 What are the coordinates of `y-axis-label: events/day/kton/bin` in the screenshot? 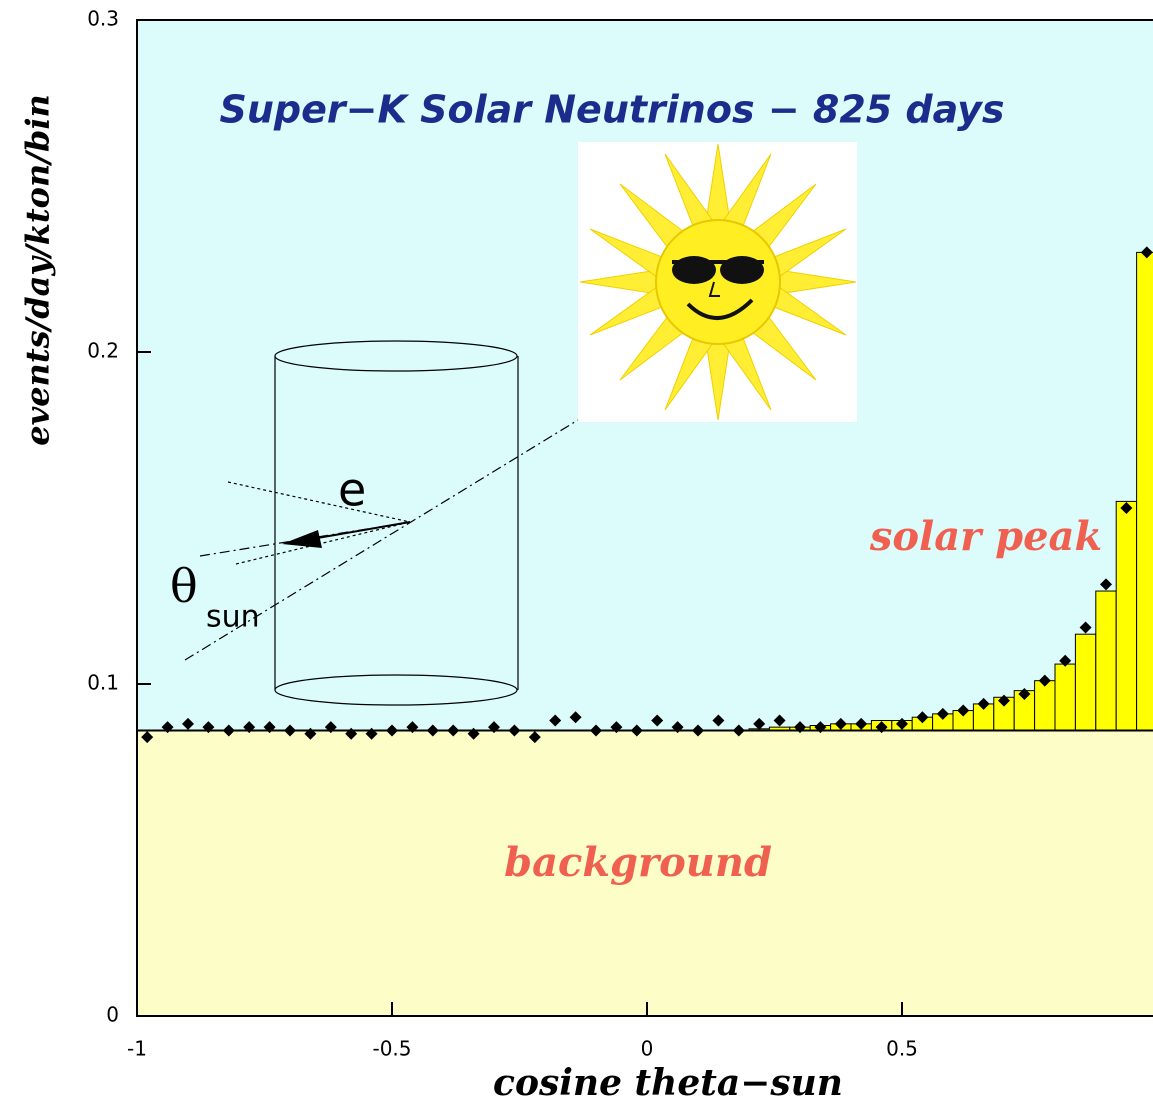 It's located at (38, 270).